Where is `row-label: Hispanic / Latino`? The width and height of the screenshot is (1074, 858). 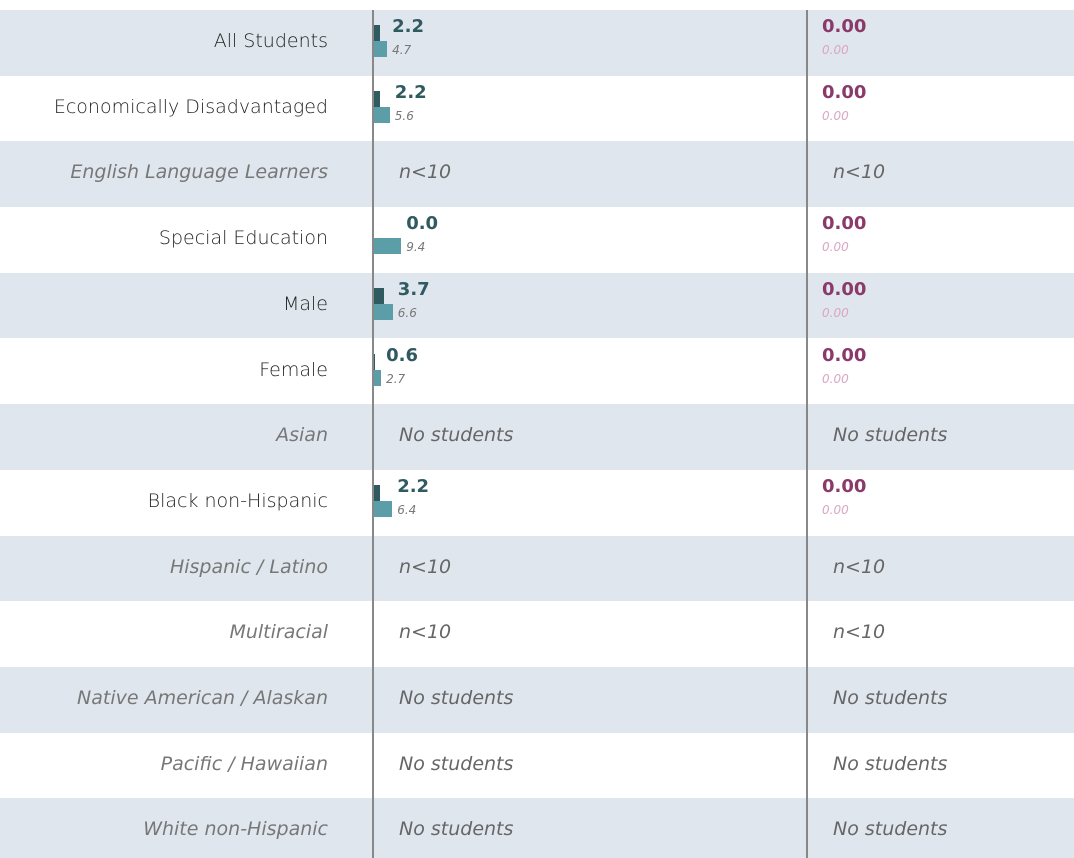
row-label: Hispanic / Latino is located at coordinates (248, 566).